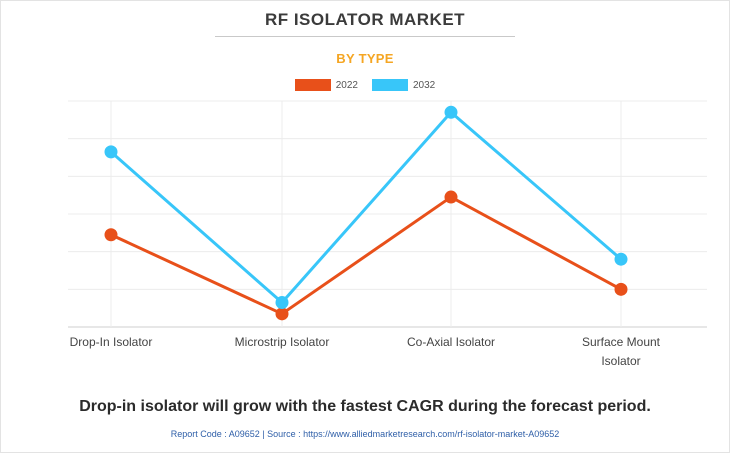 The image size is (730, 453). Describe the element at coordinates (365, 36) in the screenshot. I see `title-divider` at that location.